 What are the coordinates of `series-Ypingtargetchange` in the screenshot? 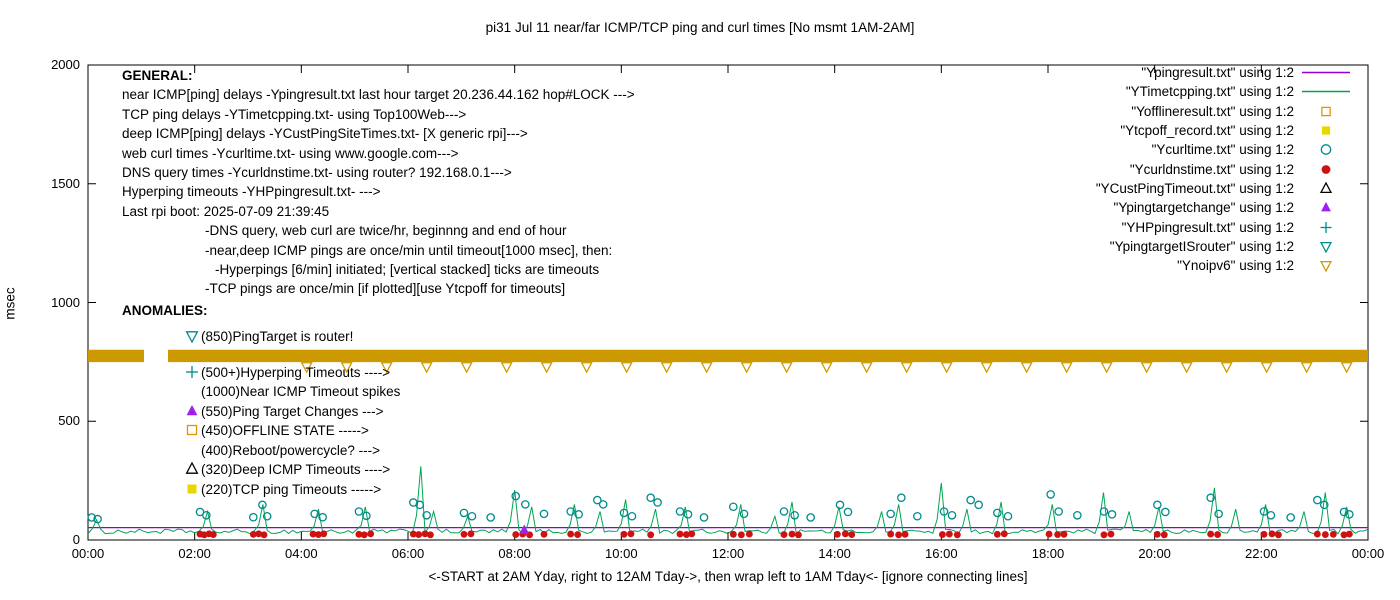 It's located at (524, 529).